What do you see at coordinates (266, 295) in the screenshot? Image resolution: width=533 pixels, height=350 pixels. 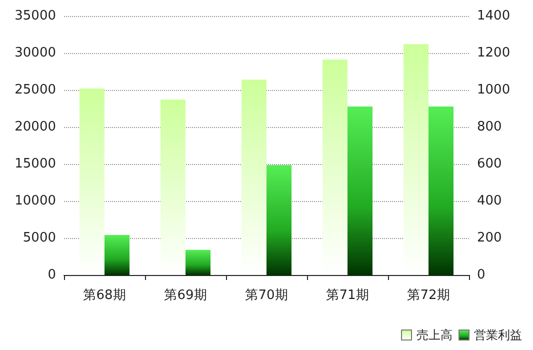 I see `x-tick-label: 第70期` at bounding box center [266, 295].